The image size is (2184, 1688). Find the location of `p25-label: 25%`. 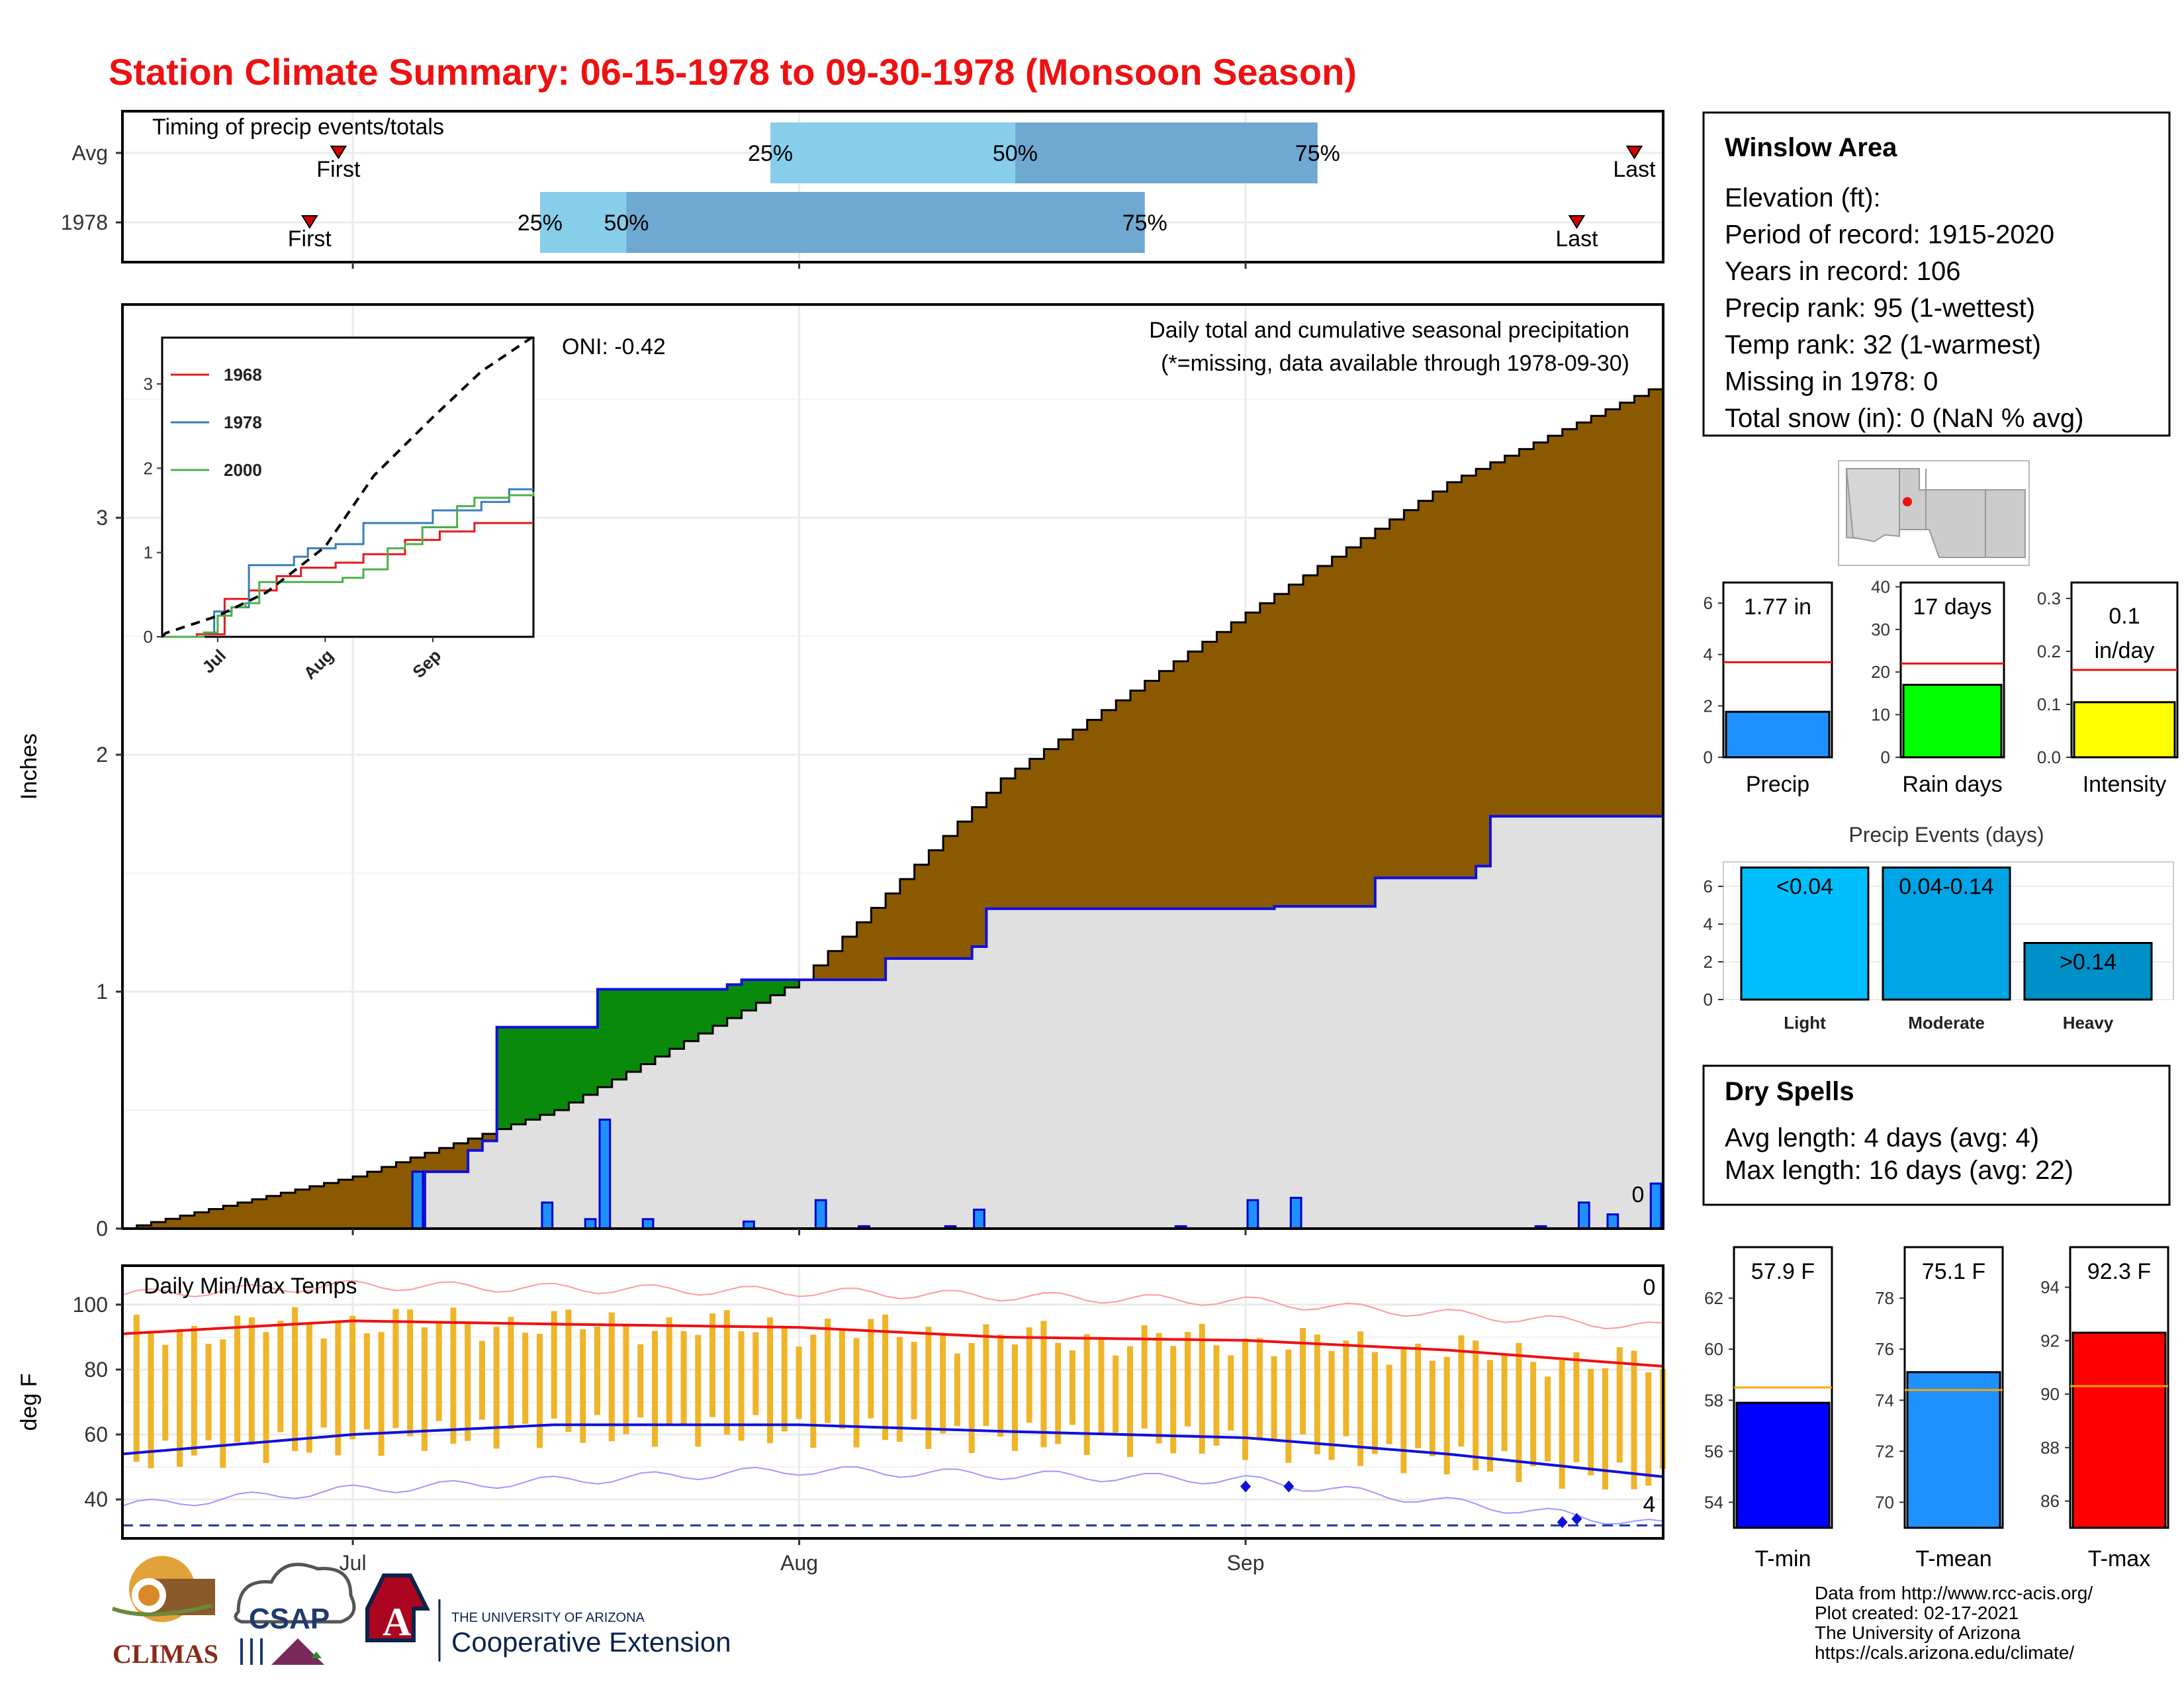

p25-label: 25% is located at coordinates (771, 153).